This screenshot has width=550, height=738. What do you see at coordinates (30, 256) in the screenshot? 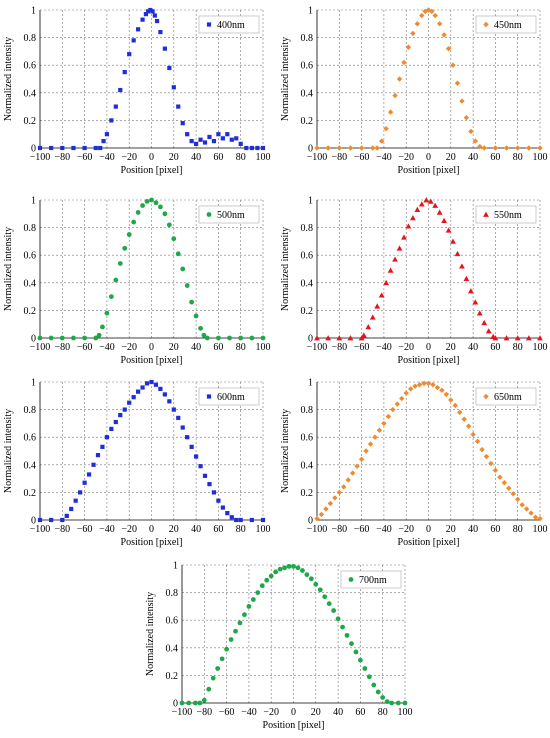
I see `y-tick-label: 0.6` at bounding box center [30, 256].